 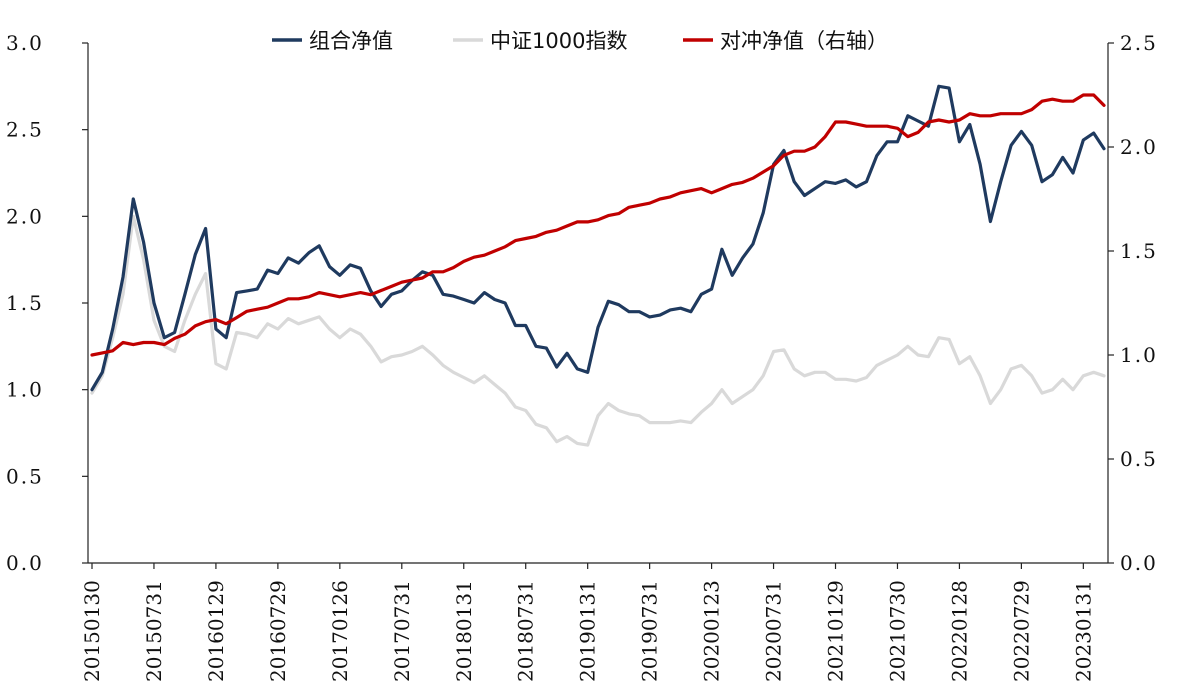 I want to click on x-axis-tick-label: 20220128, so click(x=959, y=631).